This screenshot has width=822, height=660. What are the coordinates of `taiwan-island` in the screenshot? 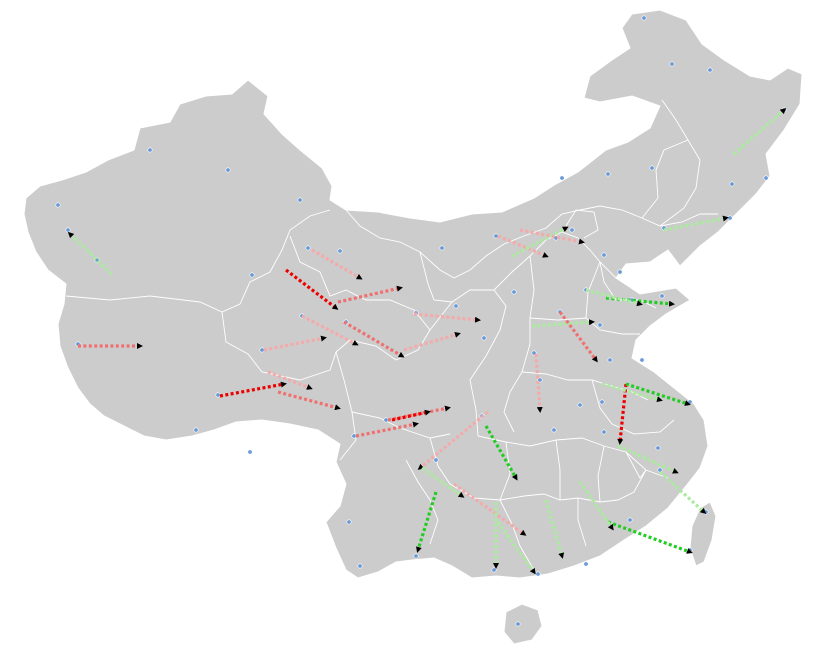 It's located at (703, 534).